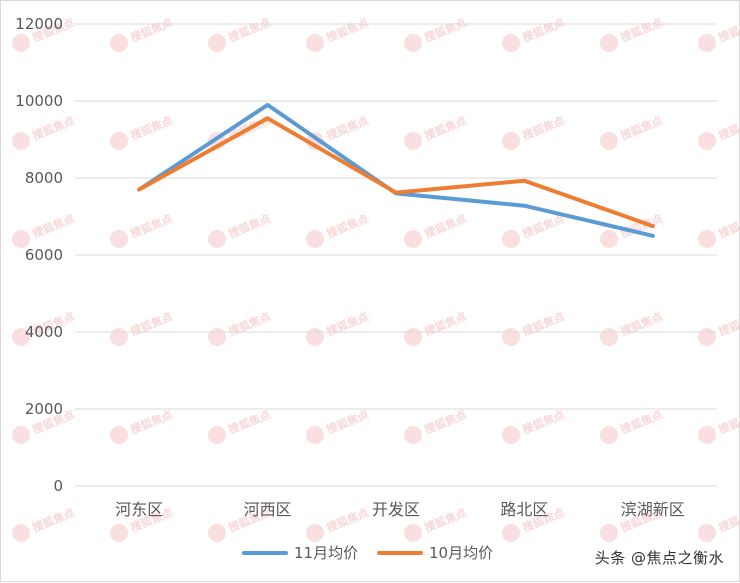 The height and width of the screenshot is (583, 740). Describe the element at coordinates (653, 509) in the screenshot. I see `x-category-label: 滨湖新区` at that location.